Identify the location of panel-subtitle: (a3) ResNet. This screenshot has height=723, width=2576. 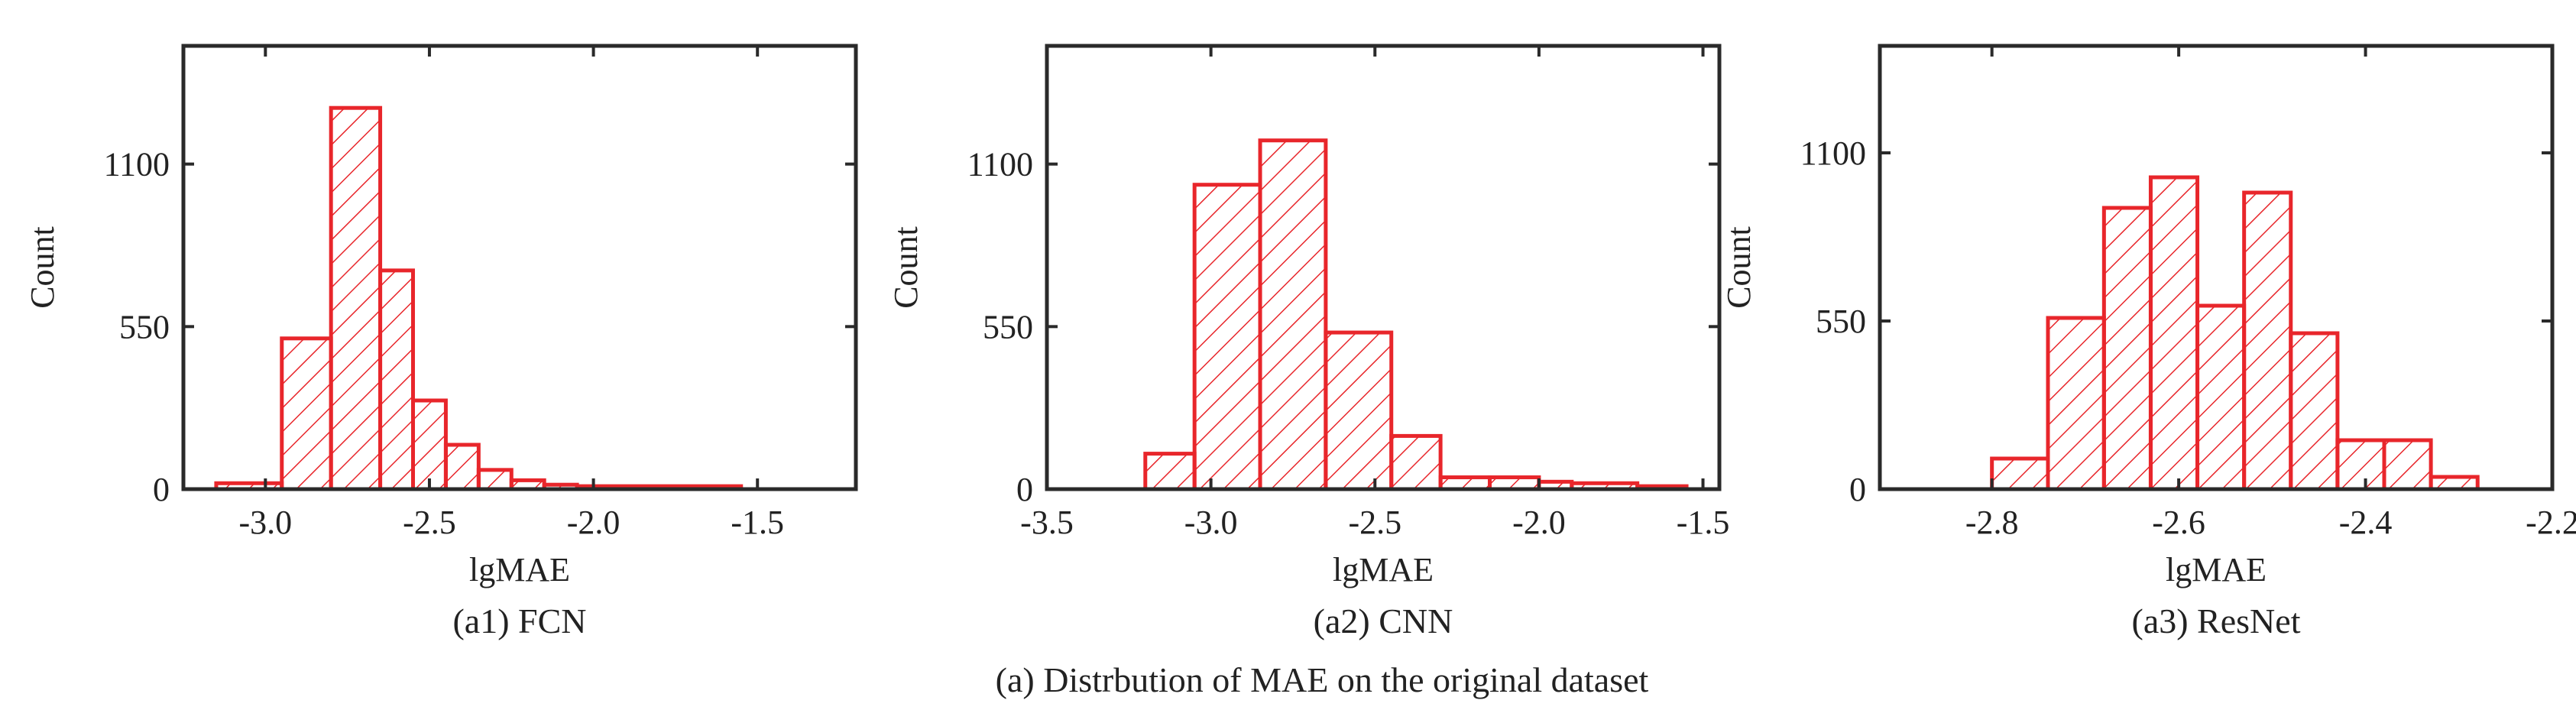
(2217, 620).